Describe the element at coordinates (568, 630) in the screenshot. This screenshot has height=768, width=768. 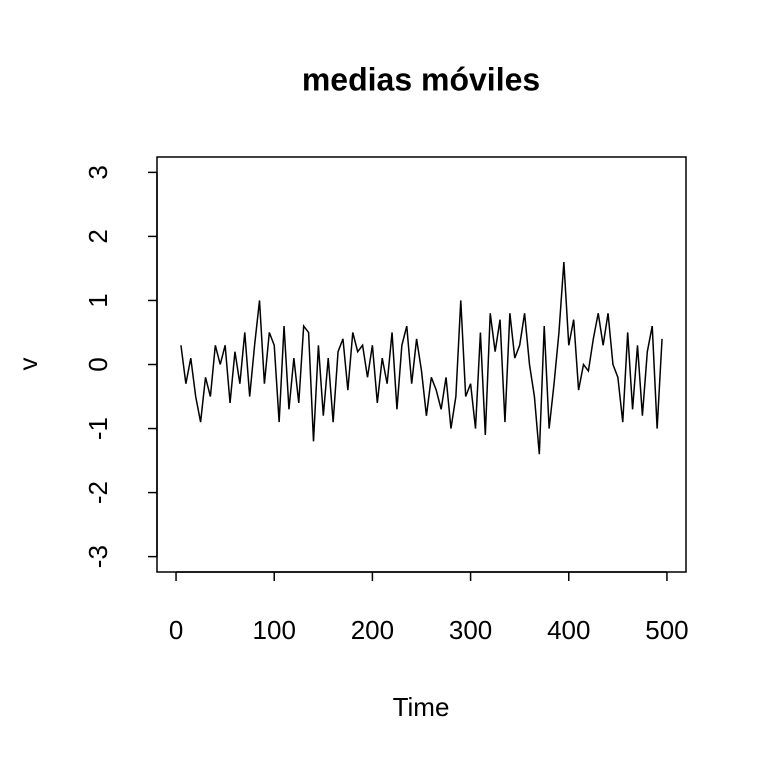
I see `x-tick-label: 400` at that location.